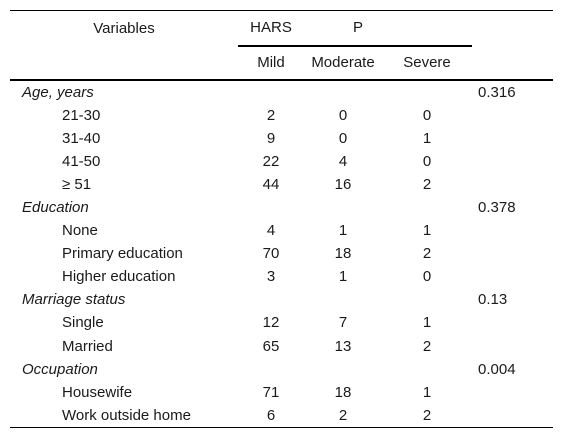 The height and width of the screenshot is (440, 563). Describe the element at coordinates (281, 323) in the screenshot. I see `table-row: Single 12 7 1` at that location.